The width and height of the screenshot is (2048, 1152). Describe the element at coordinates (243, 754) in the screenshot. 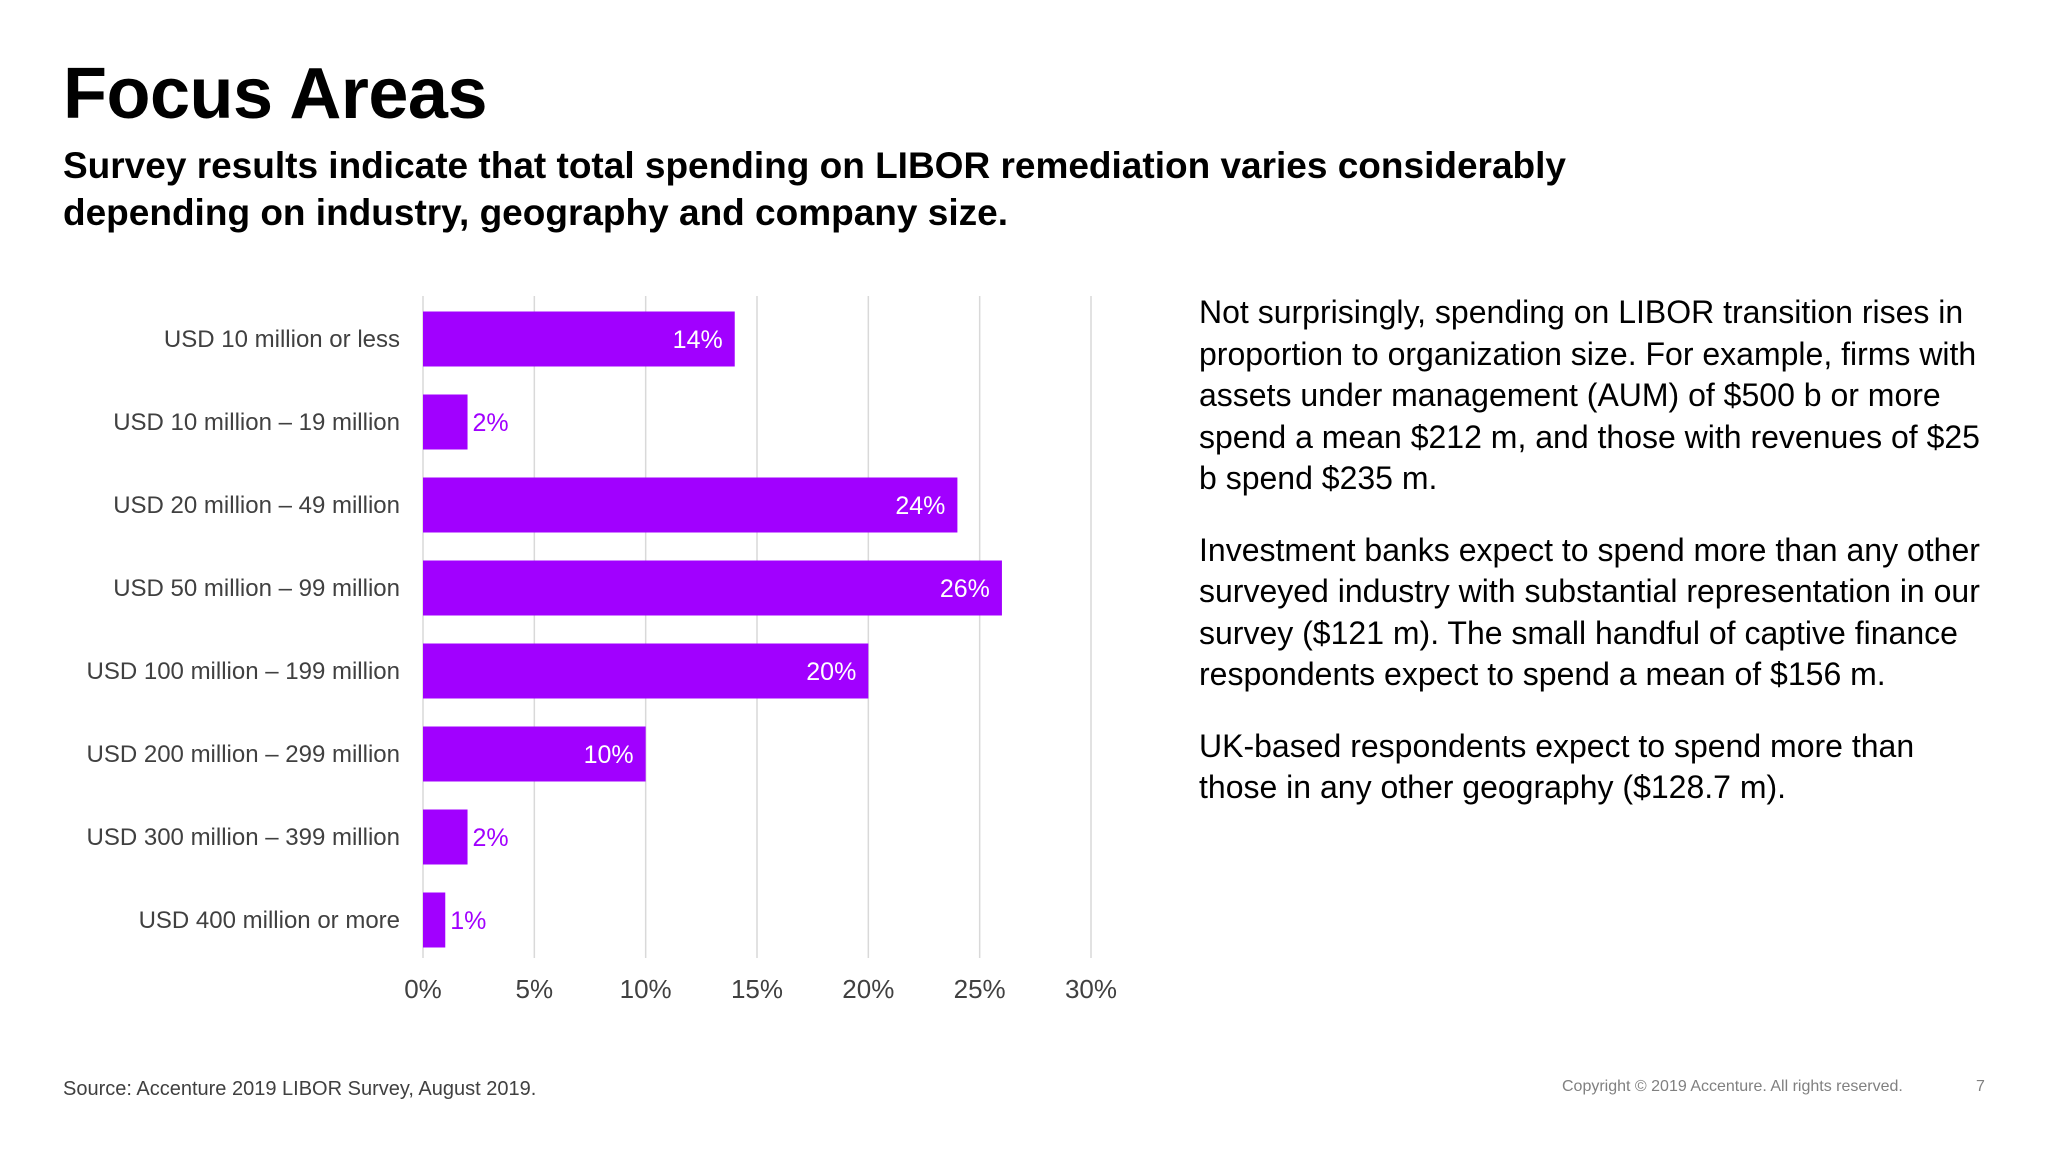

I see `category-label: USD 200 million – 299 million` at that location.